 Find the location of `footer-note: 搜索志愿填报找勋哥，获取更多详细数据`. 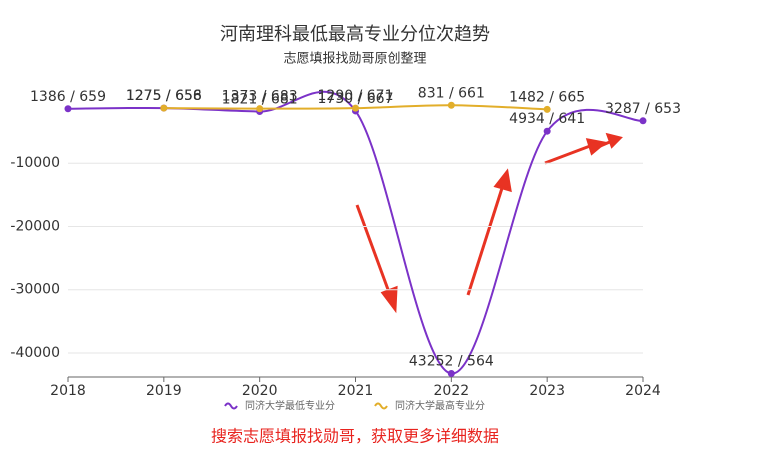

footer-note: 搜索志愿填报找勋哥，获取更多详细数据 is located at coordinates (355, 436).